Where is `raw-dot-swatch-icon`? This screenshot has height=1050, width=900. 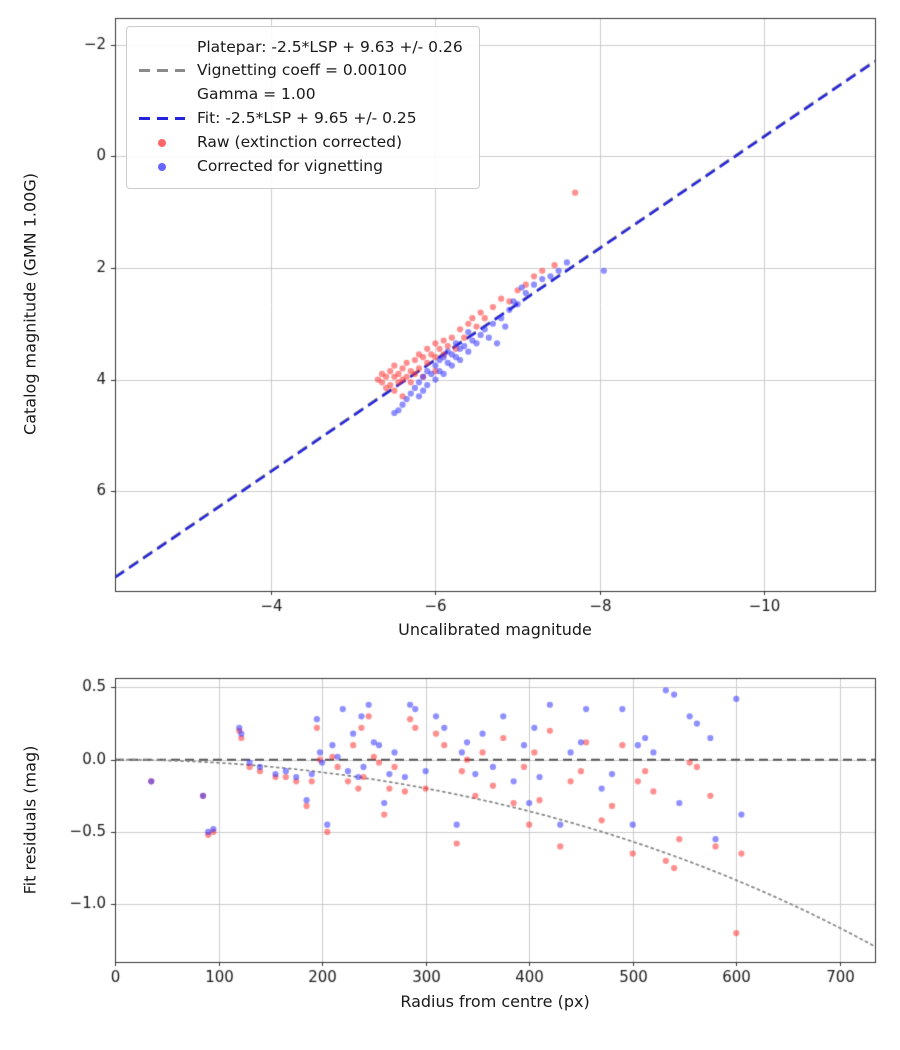
raw-dot-swatch-icon is located at coordinates (162, 142).